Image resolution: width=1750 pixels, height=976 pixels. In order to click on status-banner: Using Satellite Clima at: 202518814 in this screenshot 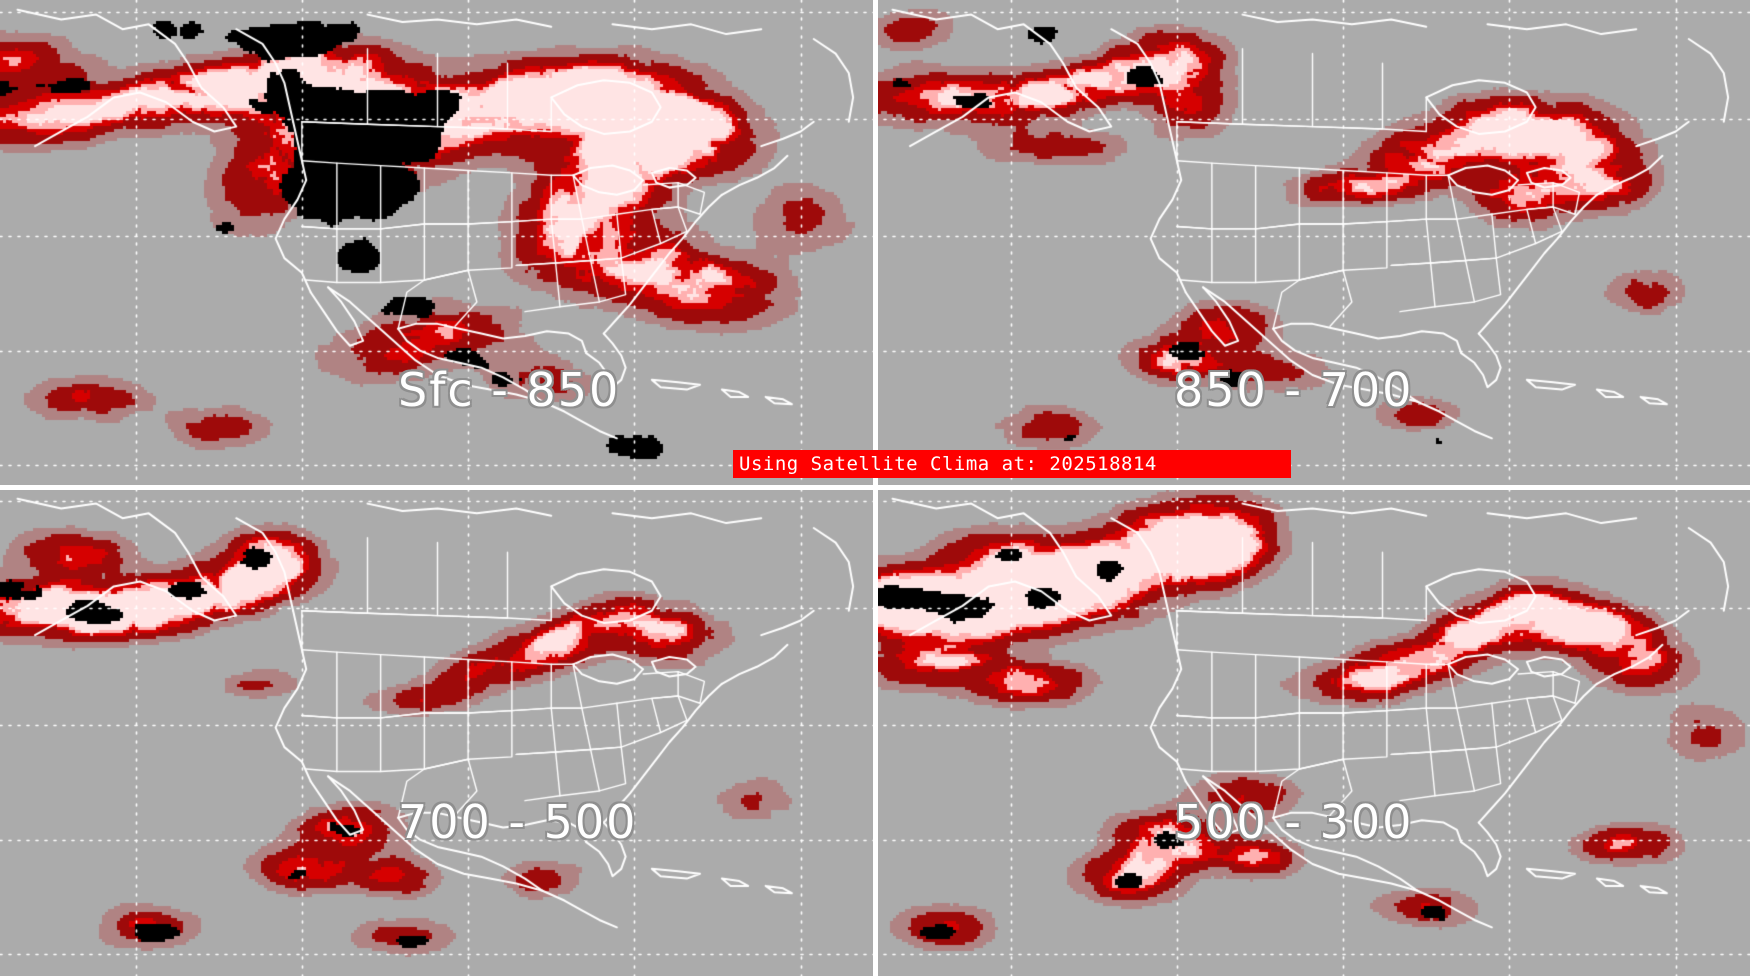, I will do `click(1012, 464)`.